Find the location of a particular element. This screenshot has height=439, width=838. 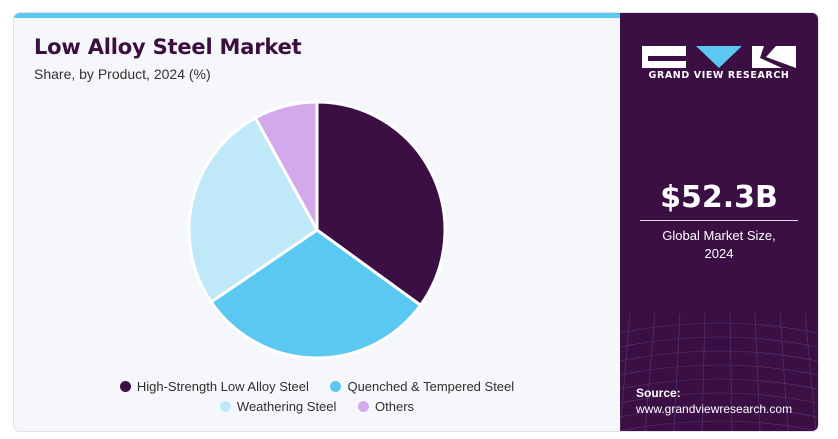

chart-subtitle: Share, by Product, 2024 (%) is located at coordinates (122, 74).